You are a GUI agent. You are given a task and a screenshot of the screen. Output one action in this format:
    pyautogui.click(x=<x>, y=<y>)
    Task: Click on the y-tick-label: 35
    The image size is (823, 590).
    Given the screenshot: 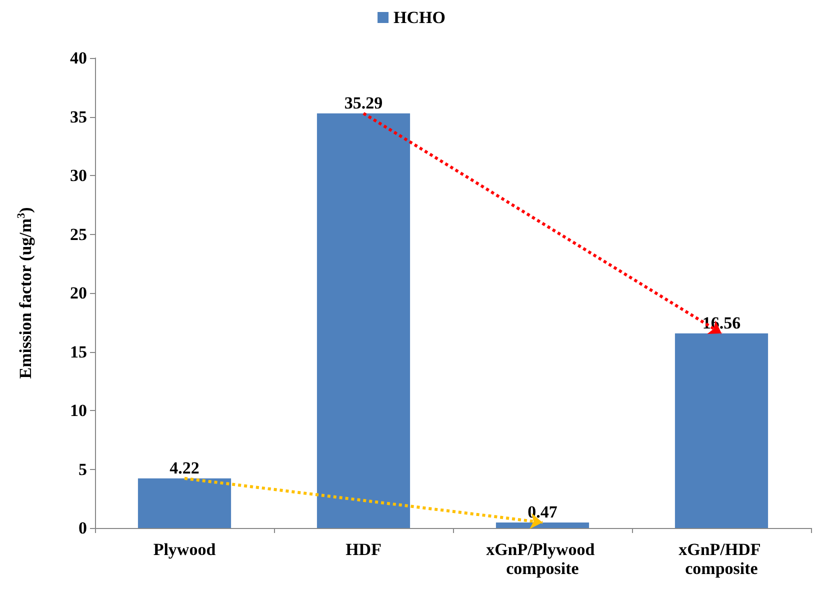 What is the action you would take?
    pyautogui.click(x=78, y=116)
    